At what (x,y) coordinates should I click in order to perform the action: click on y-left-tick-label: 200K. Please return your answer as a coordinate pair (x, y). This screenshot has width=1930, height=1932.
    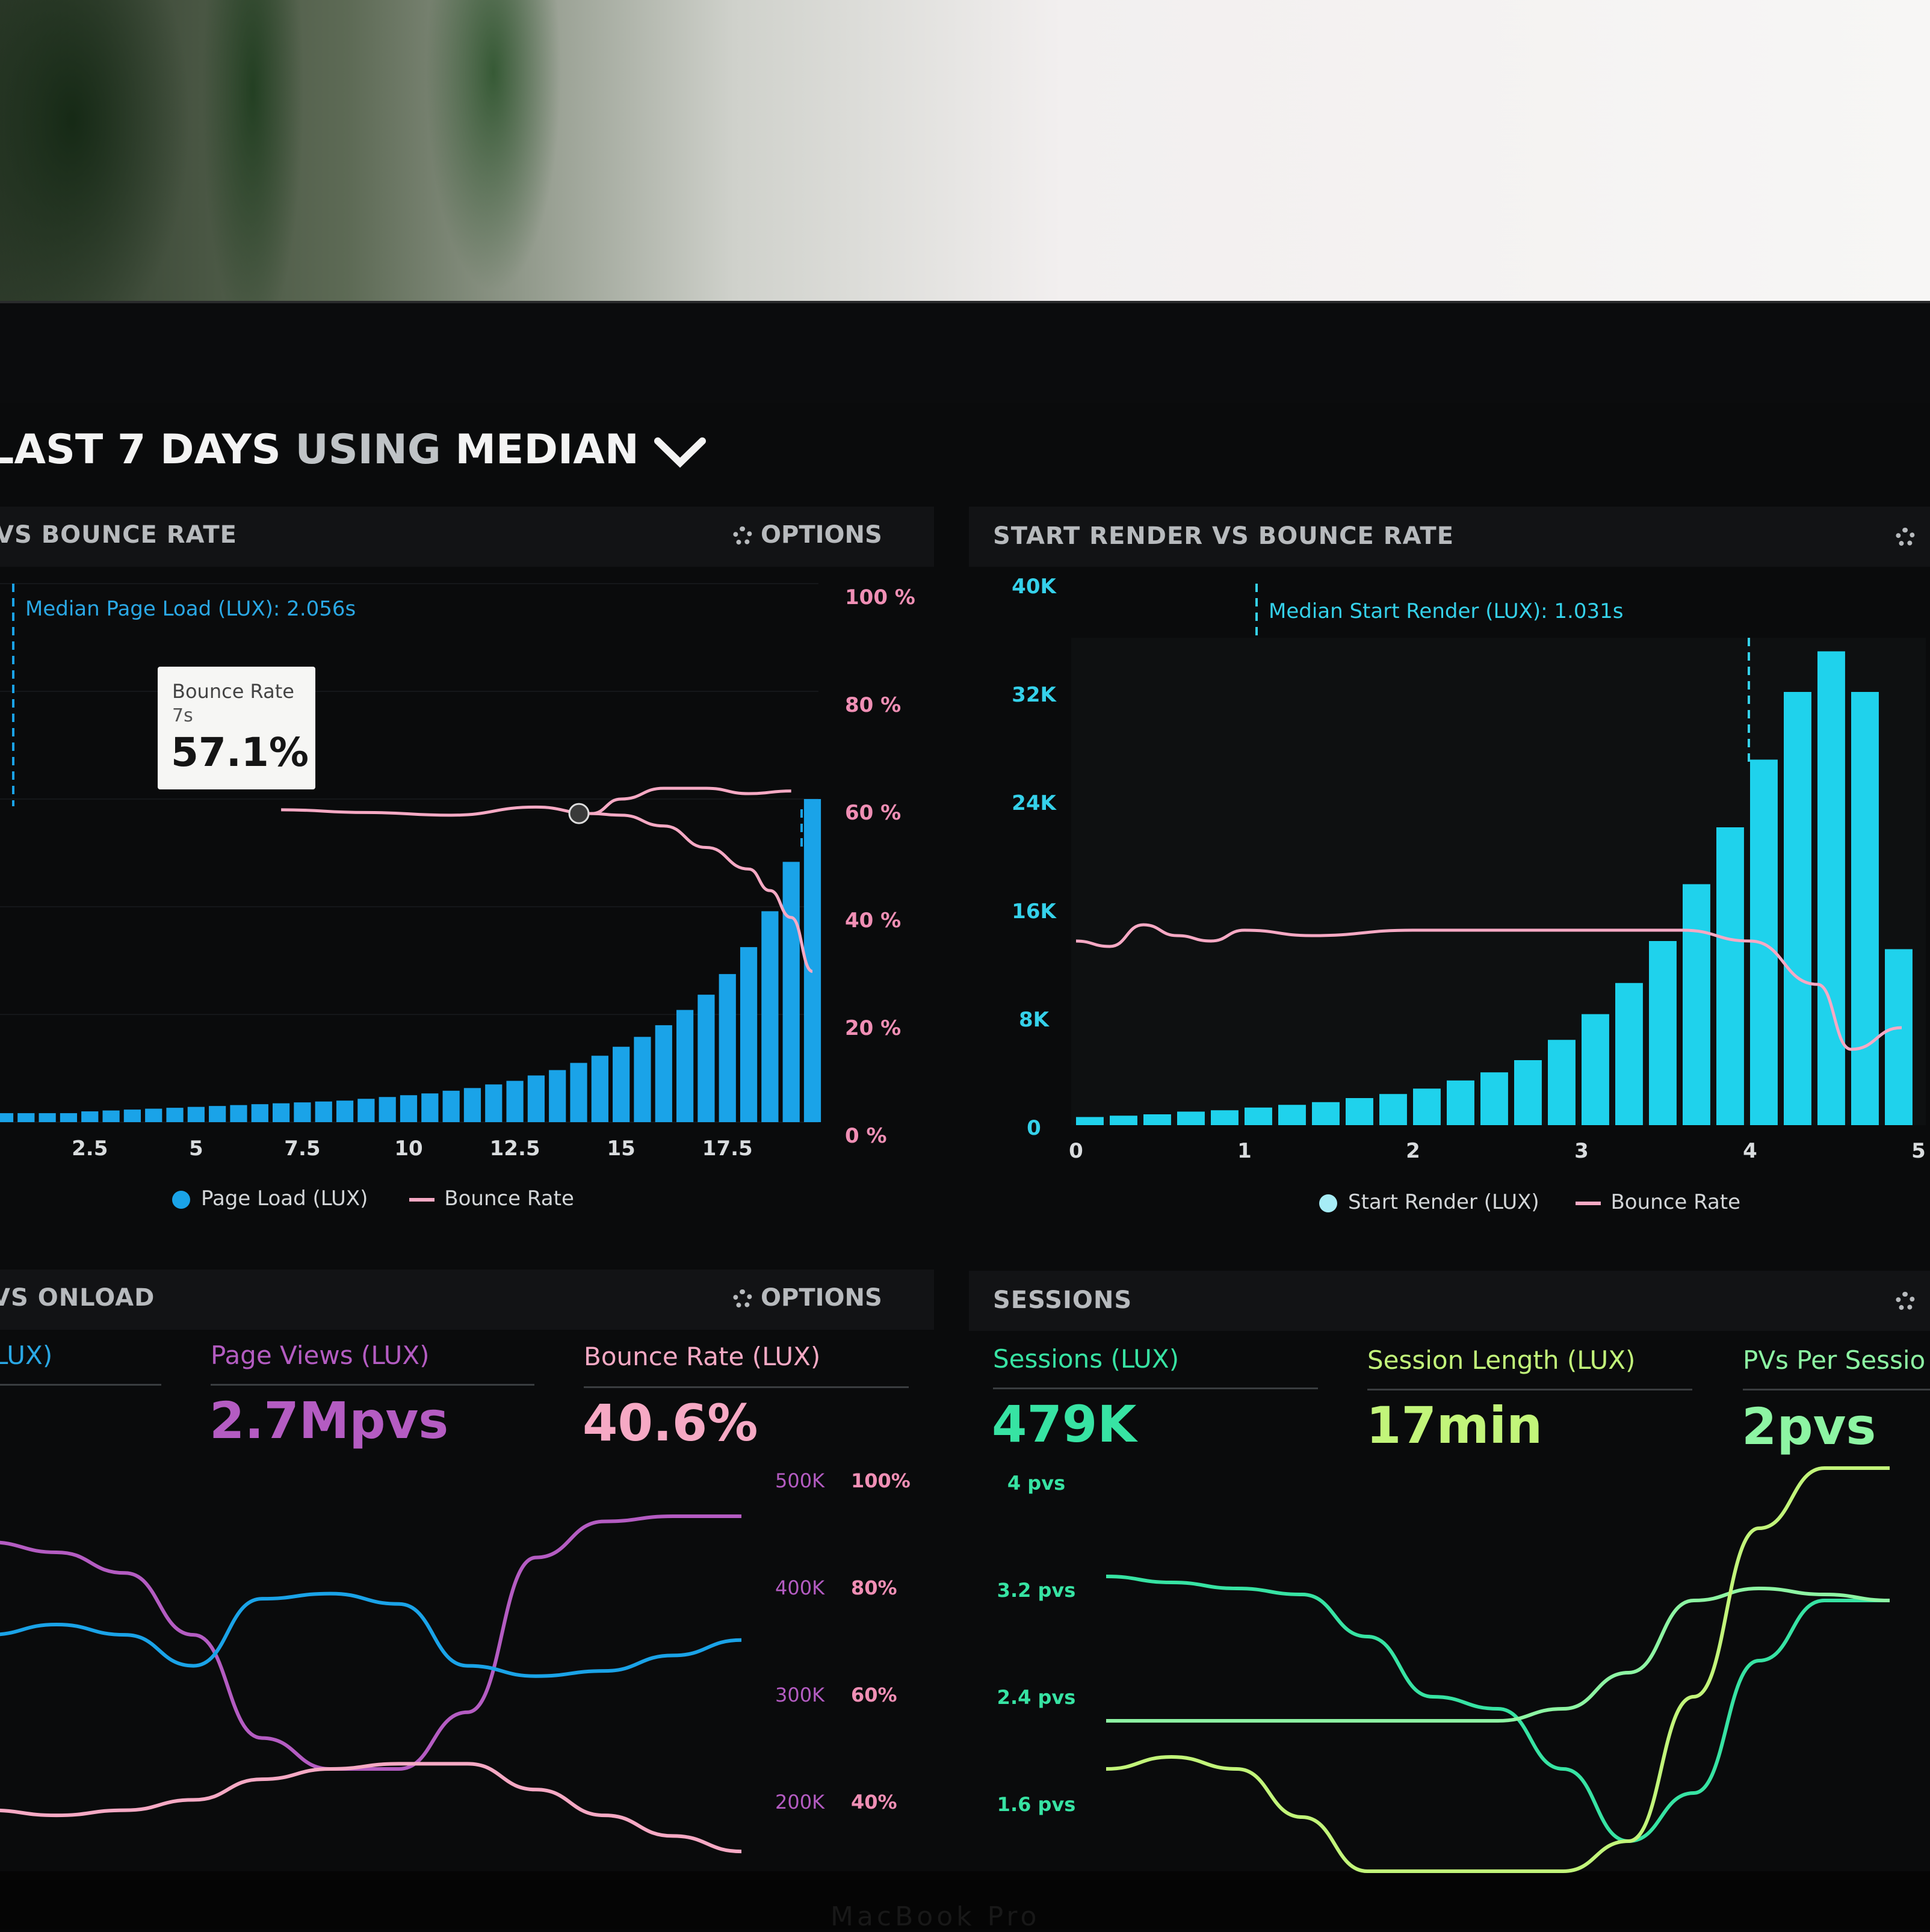
    Looking at the image, I should click on (800, 1802).